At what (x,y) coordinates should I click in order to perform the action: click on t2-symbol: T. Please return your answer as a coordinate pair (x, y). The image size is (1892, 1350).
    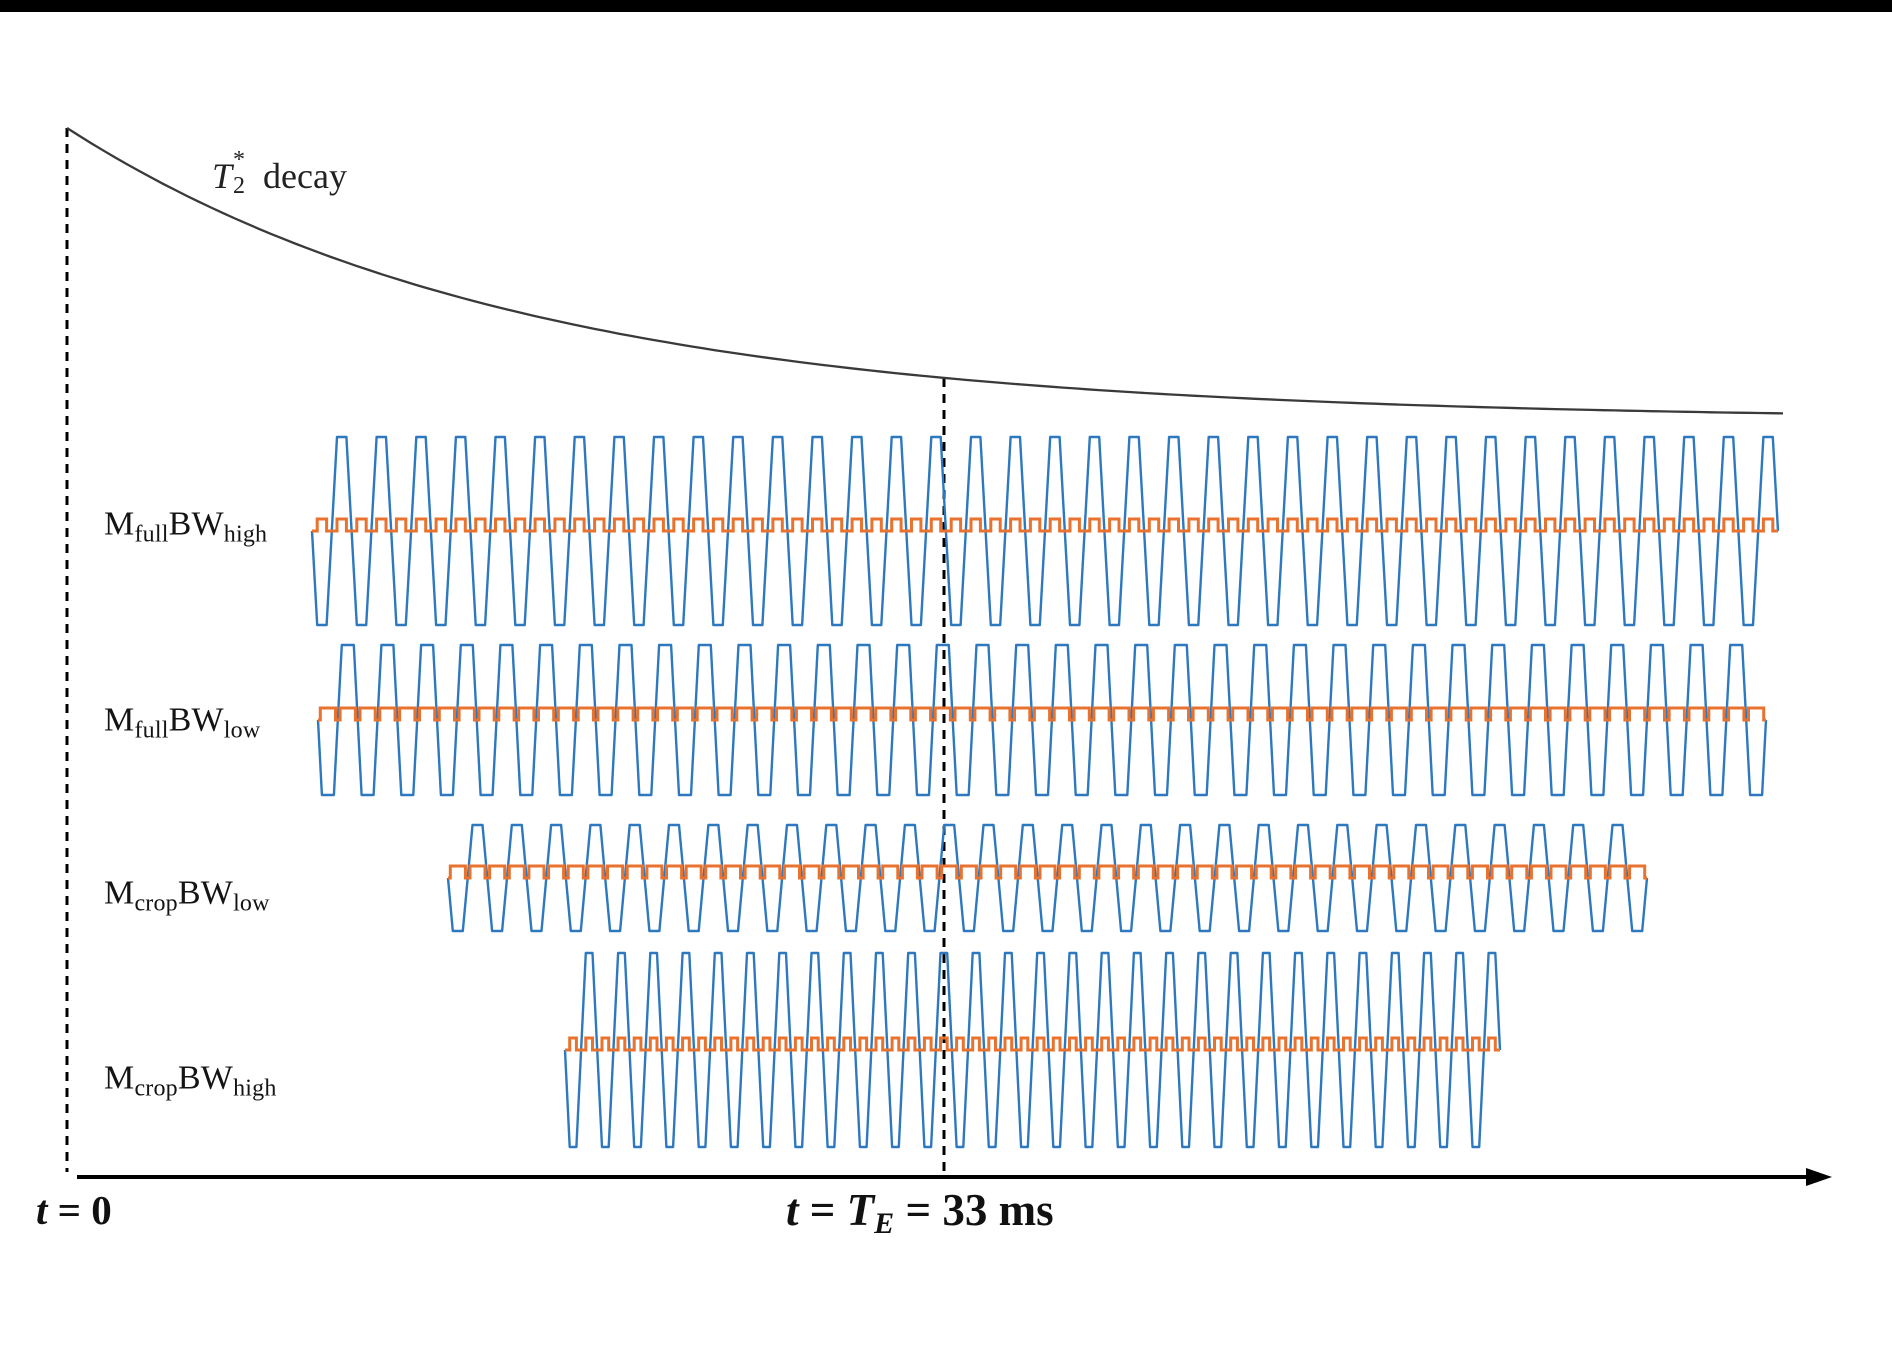
    Looking at the image, I should click on (222, 176).